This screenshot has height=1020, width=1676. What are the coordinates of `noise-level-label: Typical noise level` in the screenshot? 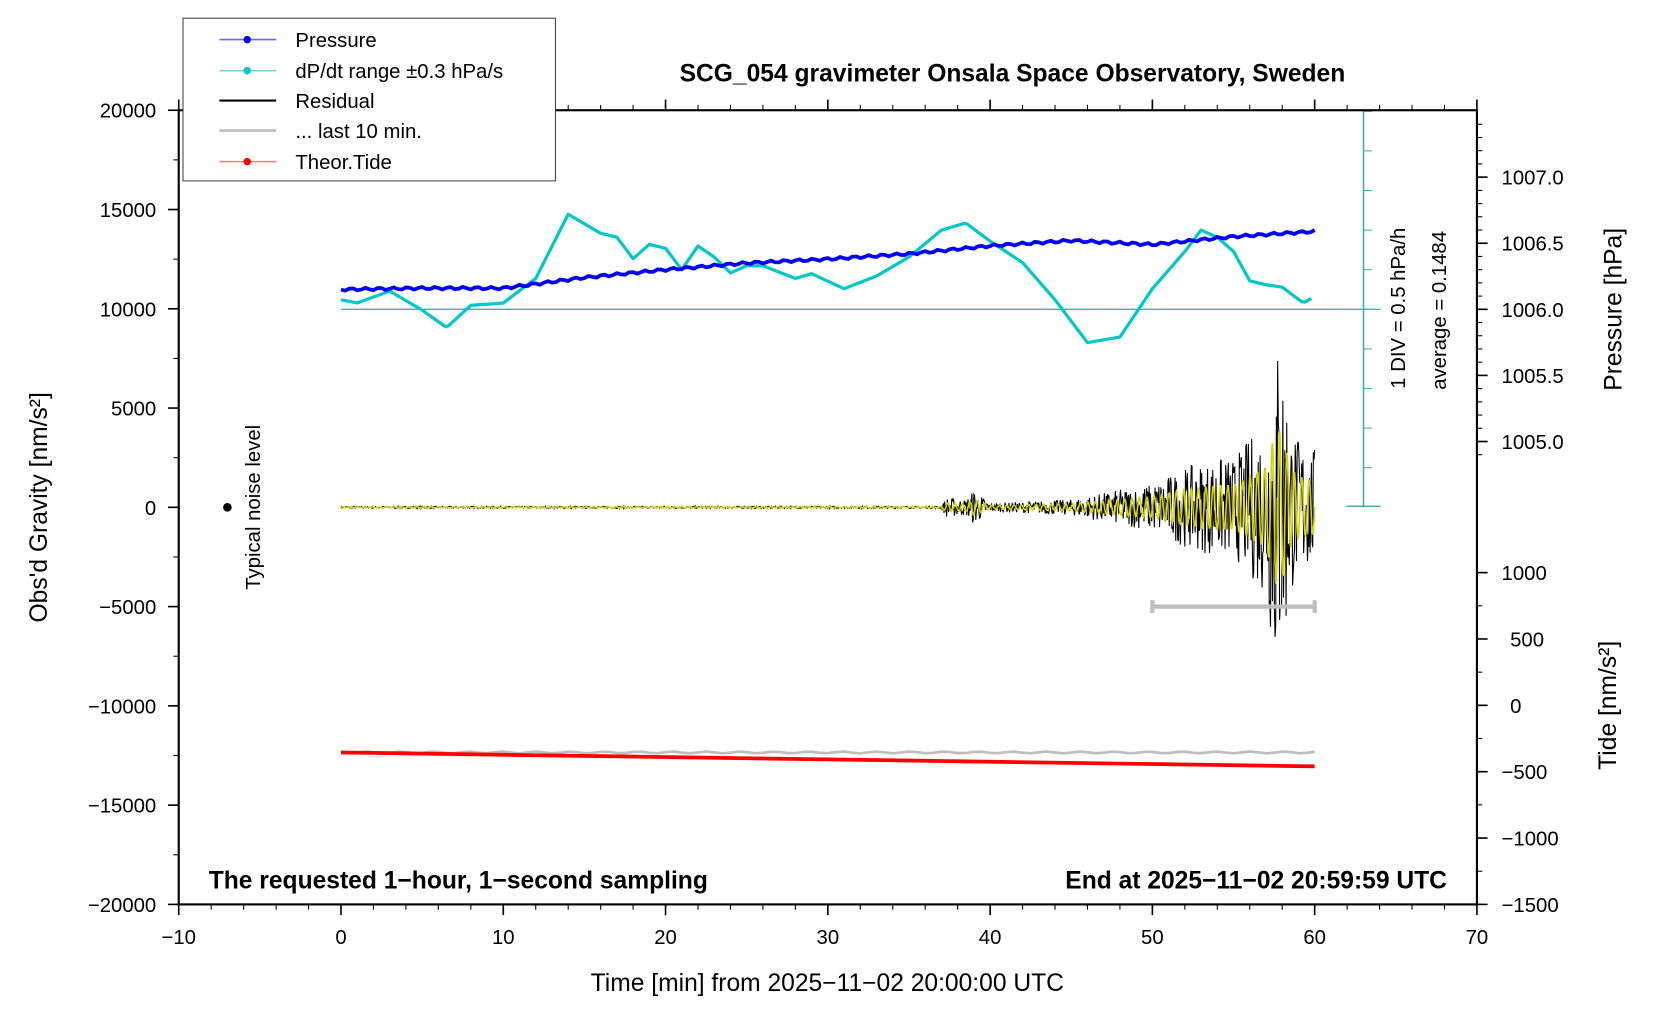 It's located at (254, 507).